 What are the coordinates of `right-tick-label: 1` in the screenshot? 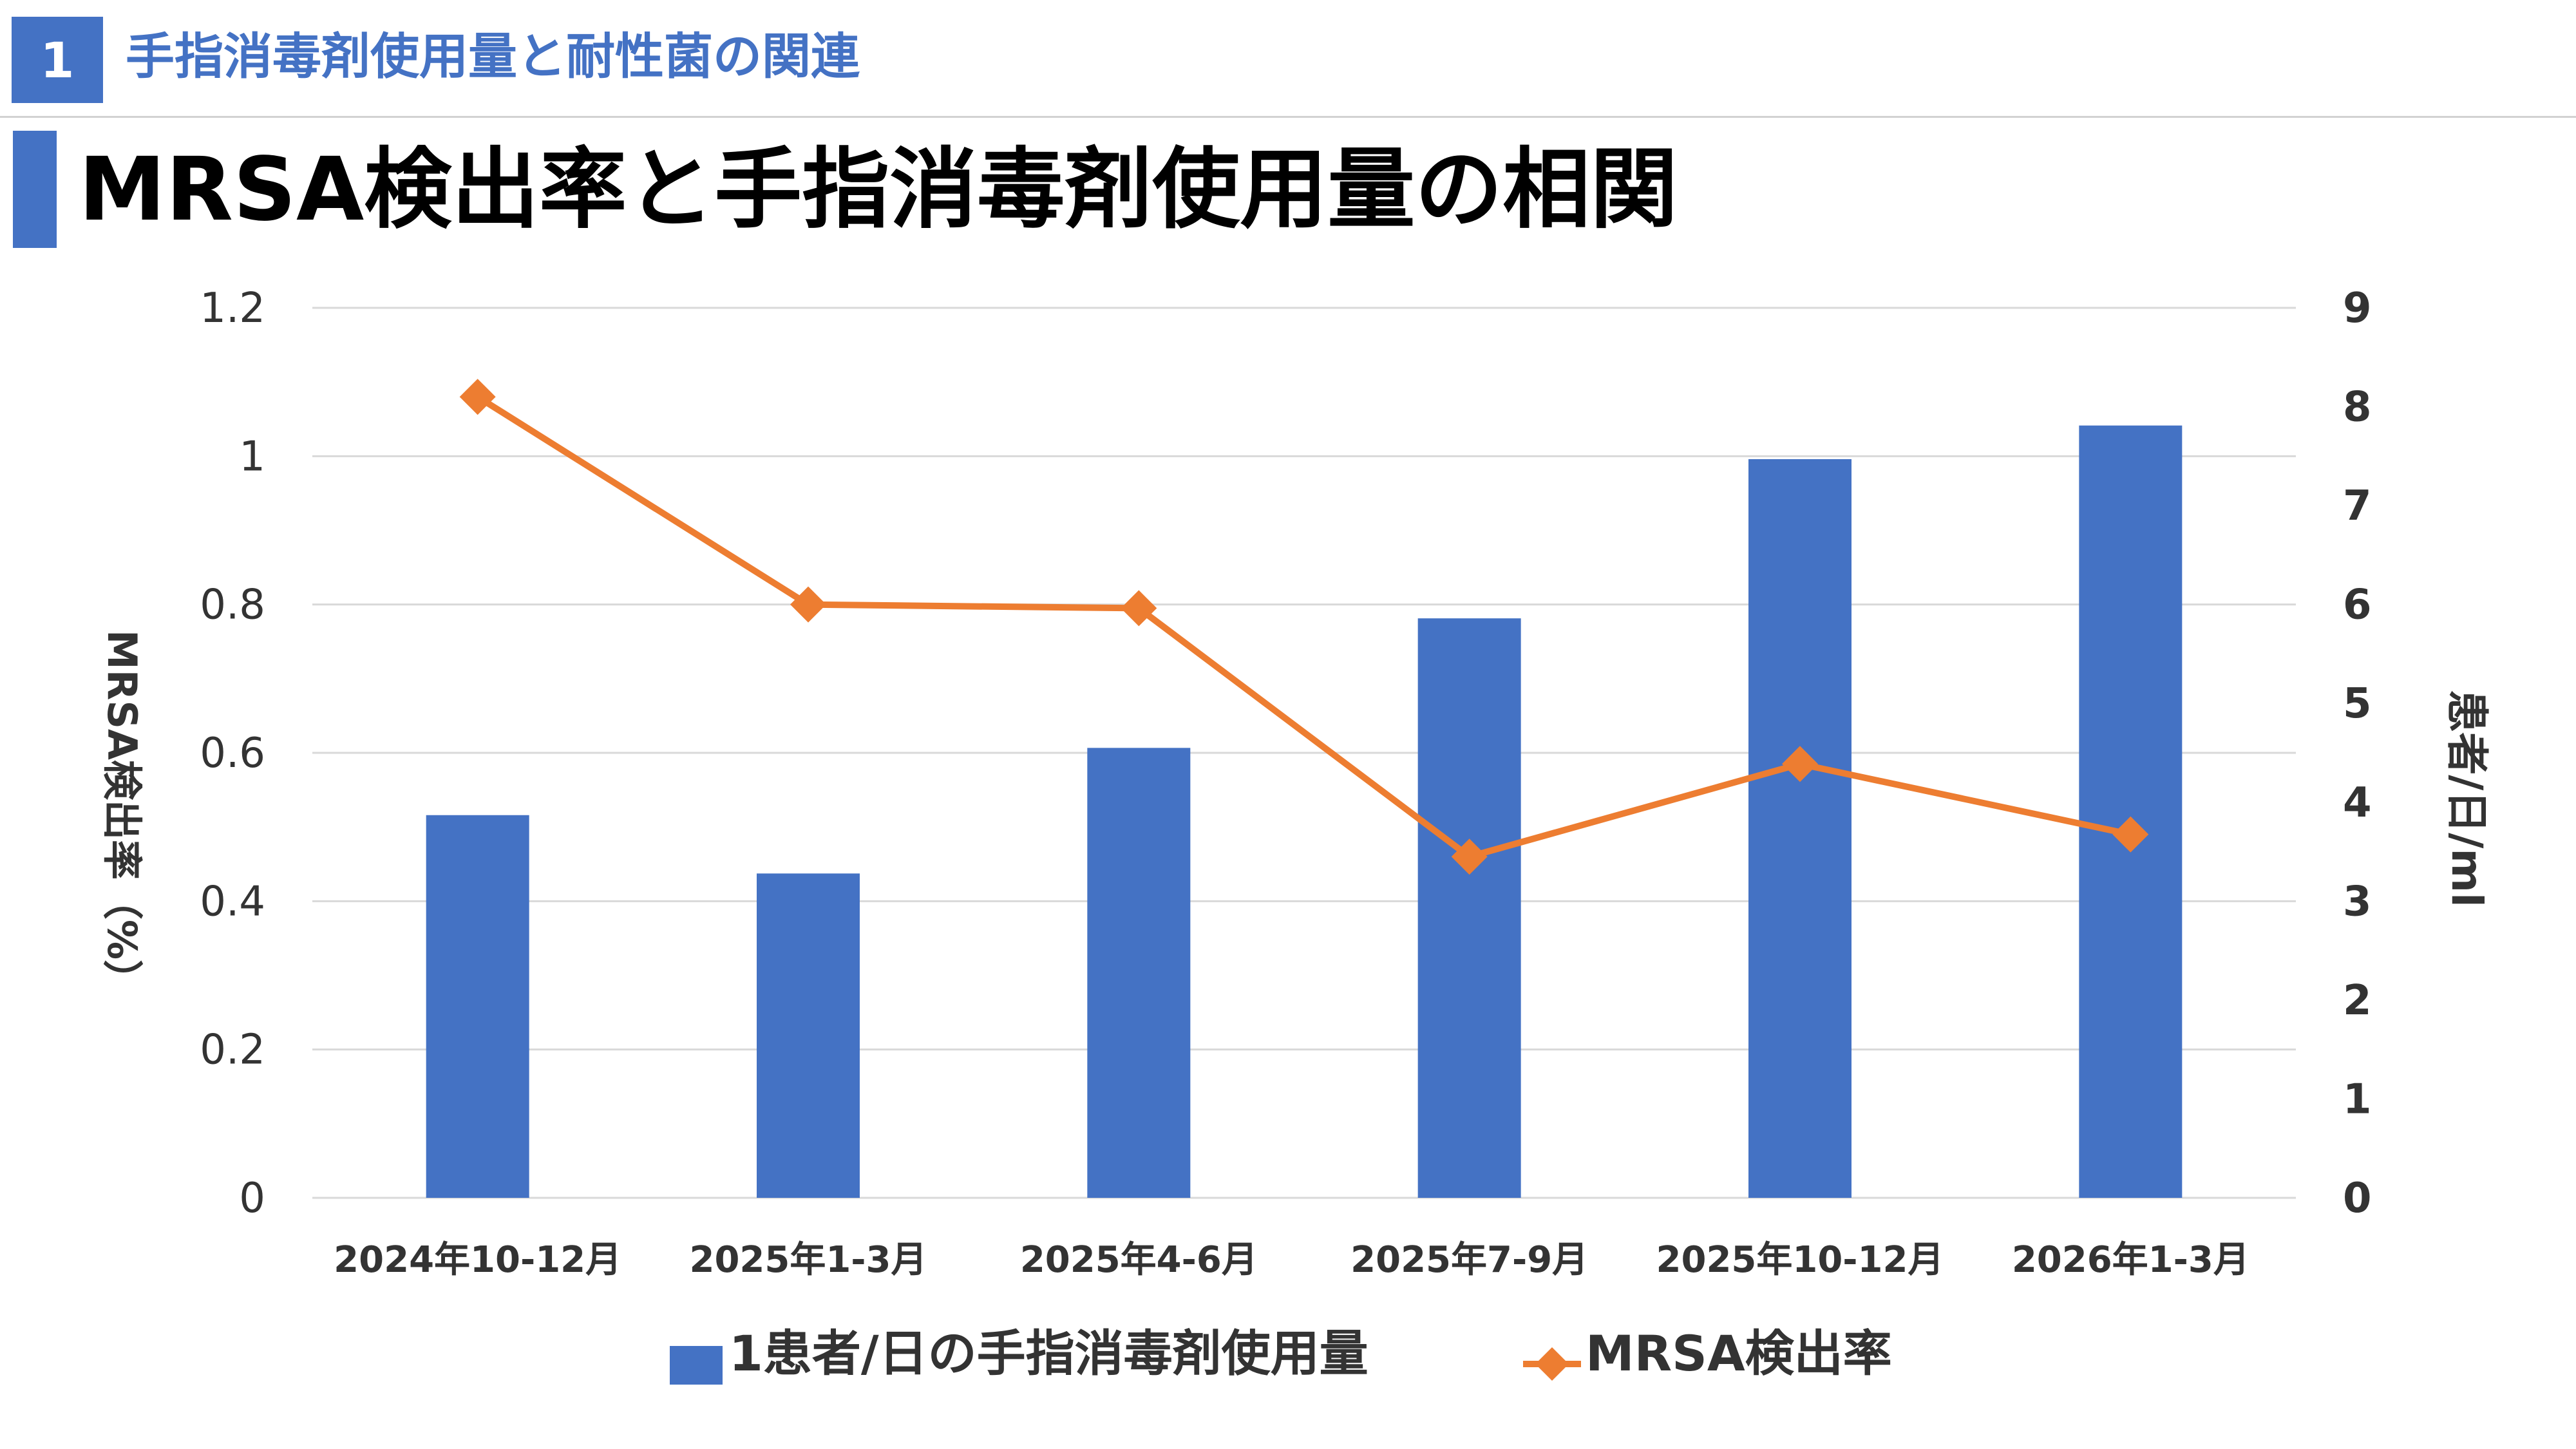 It's located at (2357, 1099).